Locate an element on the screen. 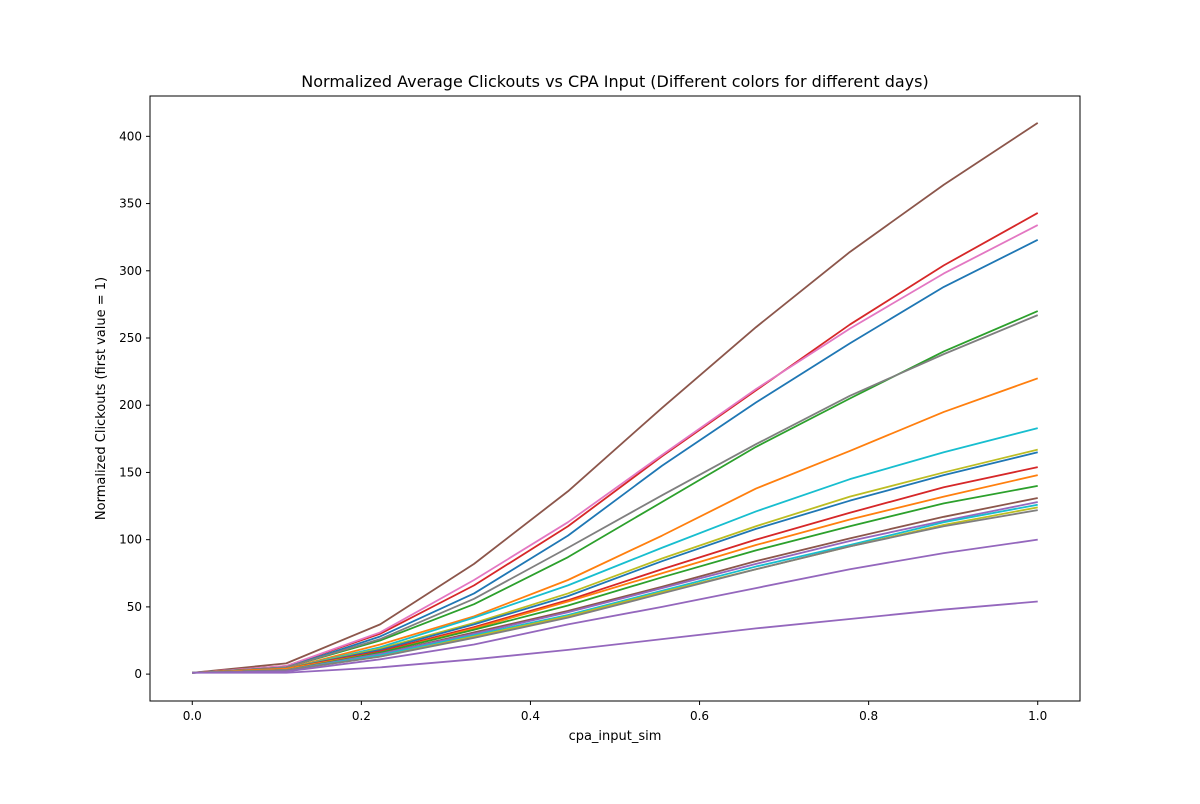 The height and width of the screenshot is (804, 1200). y-tick-label: 200 is located at coordinates (130, 405).